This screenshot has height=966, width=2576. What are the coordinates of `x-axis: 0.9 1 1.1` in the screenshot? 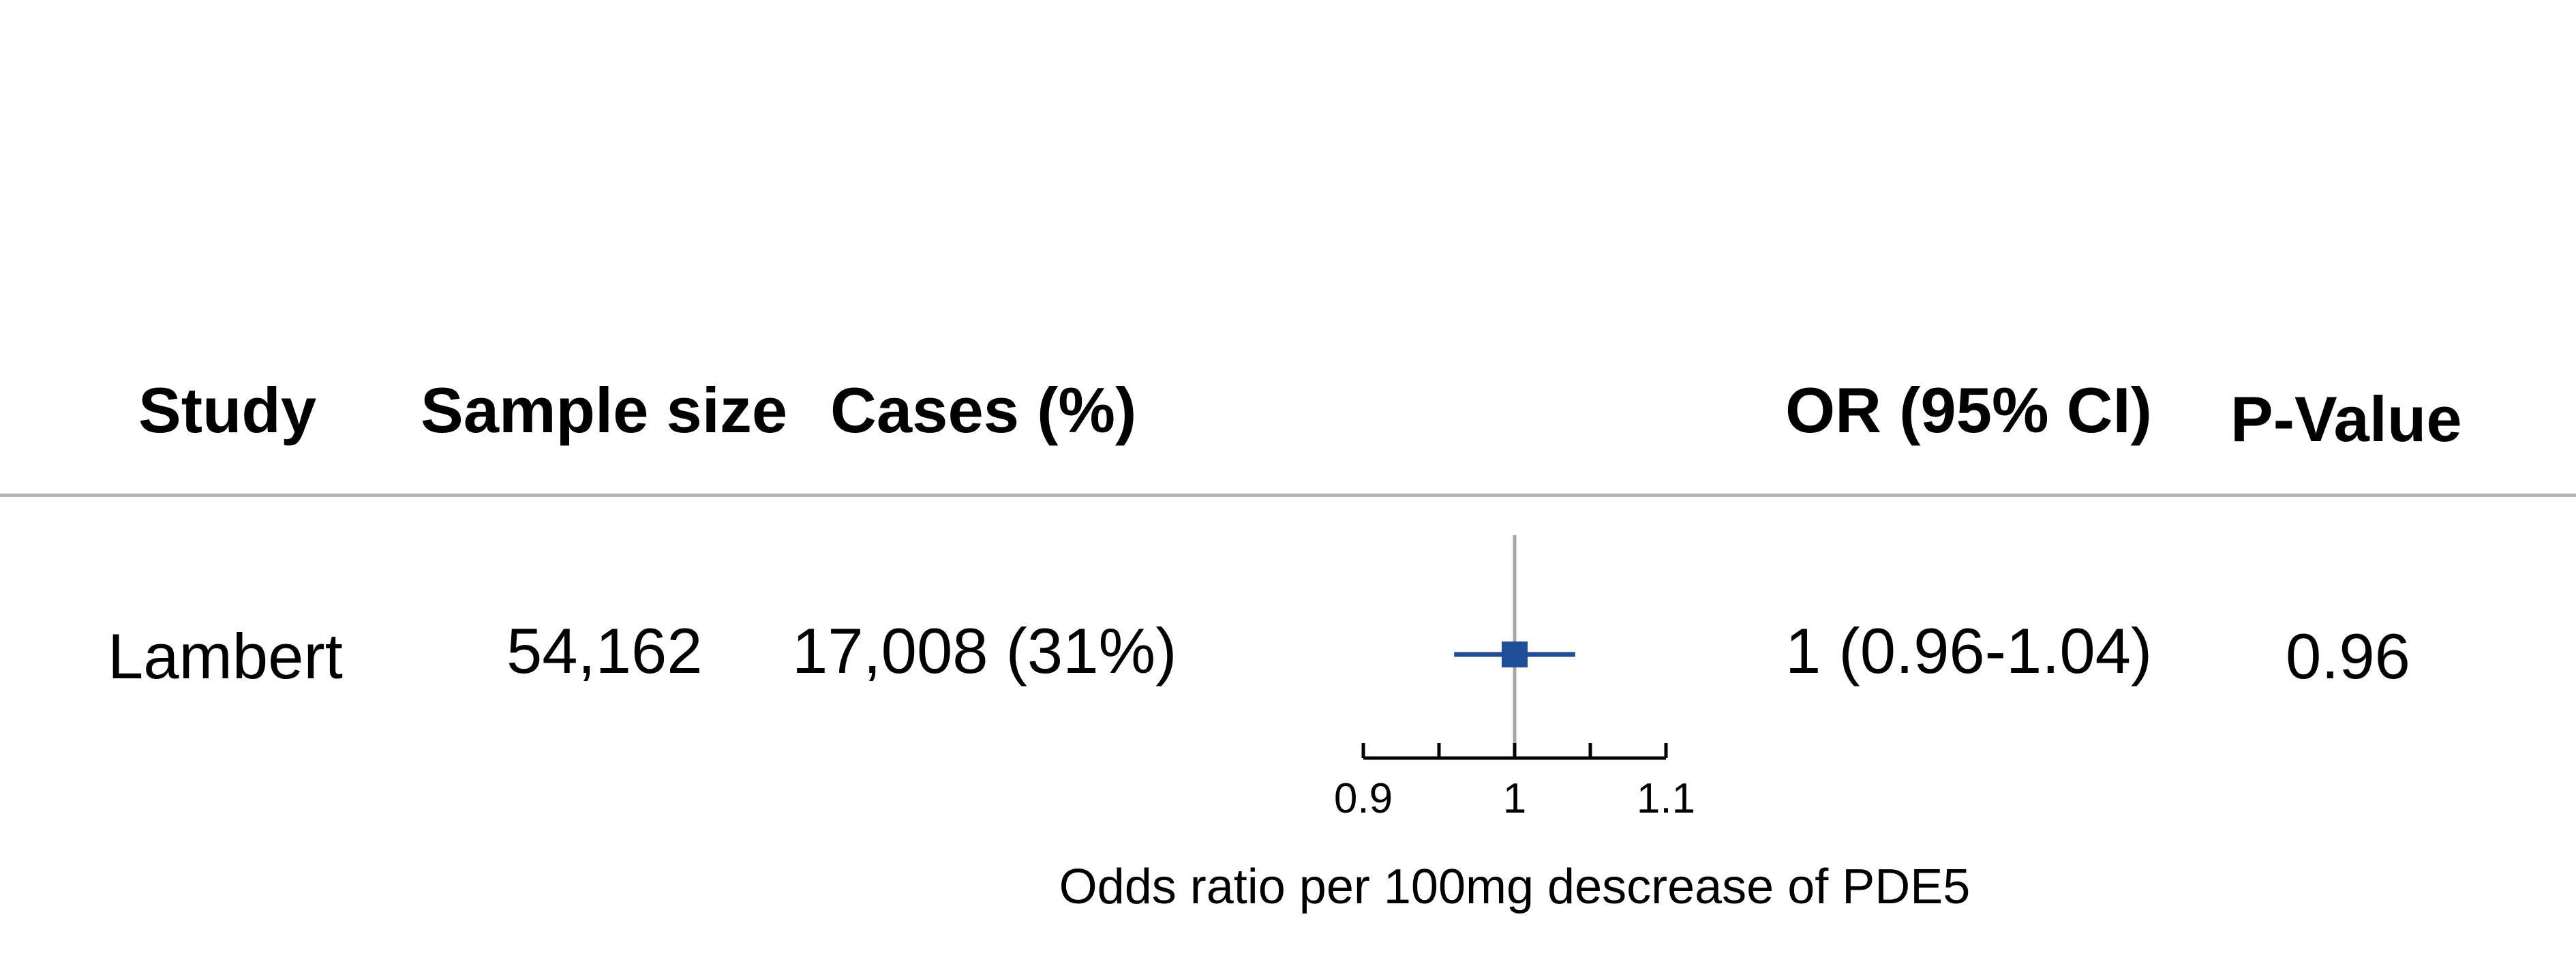 It's located at (1515, 782).